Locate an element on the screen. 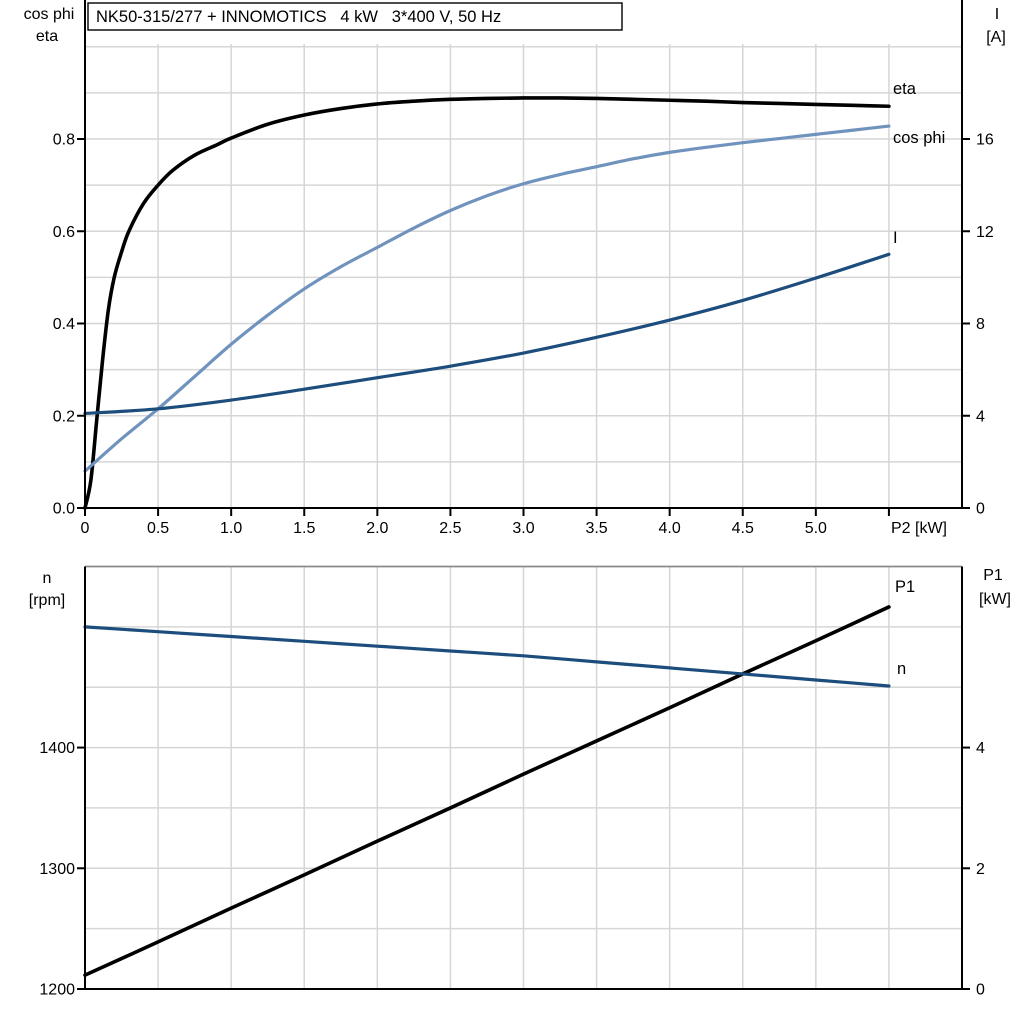 The width and height of the screenshot is (1024, 1024). top-right-axis-unit-a: [A] is located at coordinates (996, 37).